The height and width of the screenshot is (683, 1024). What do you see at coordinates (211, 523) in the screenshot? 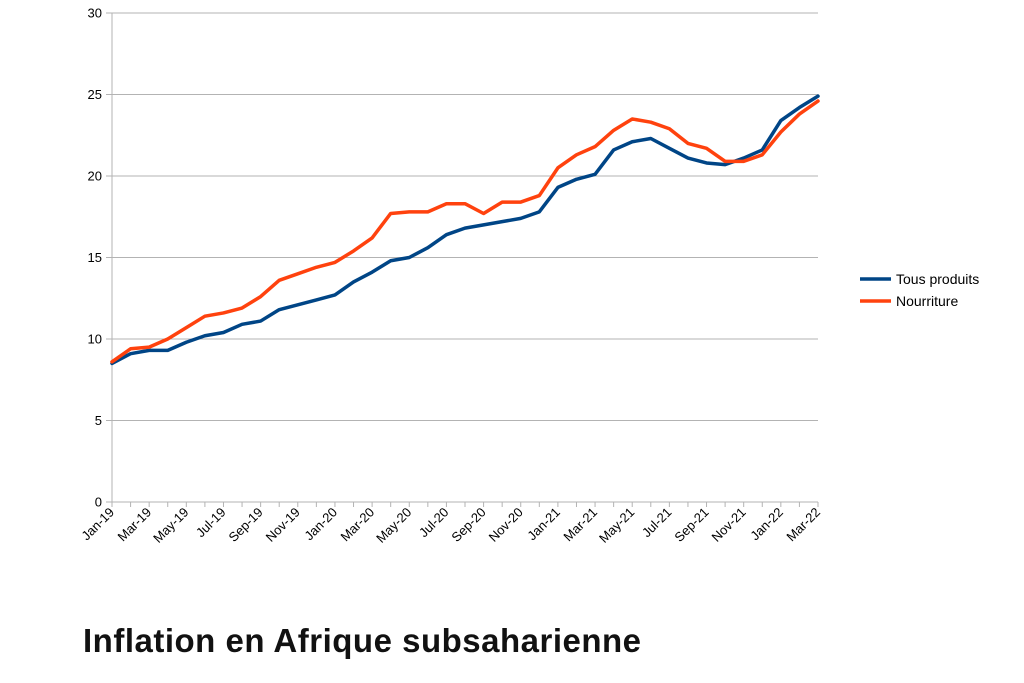
I see `x-tick-label: Jul-19` at bounding box center [211, 523].